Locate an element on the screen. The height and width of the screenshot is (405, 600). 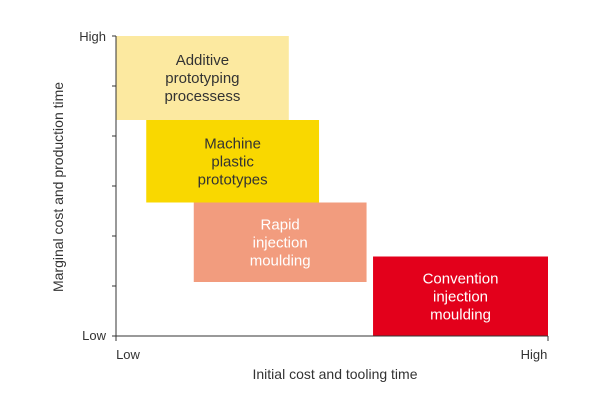
y-tick-label-high: High is located at coordinates (92, 36).